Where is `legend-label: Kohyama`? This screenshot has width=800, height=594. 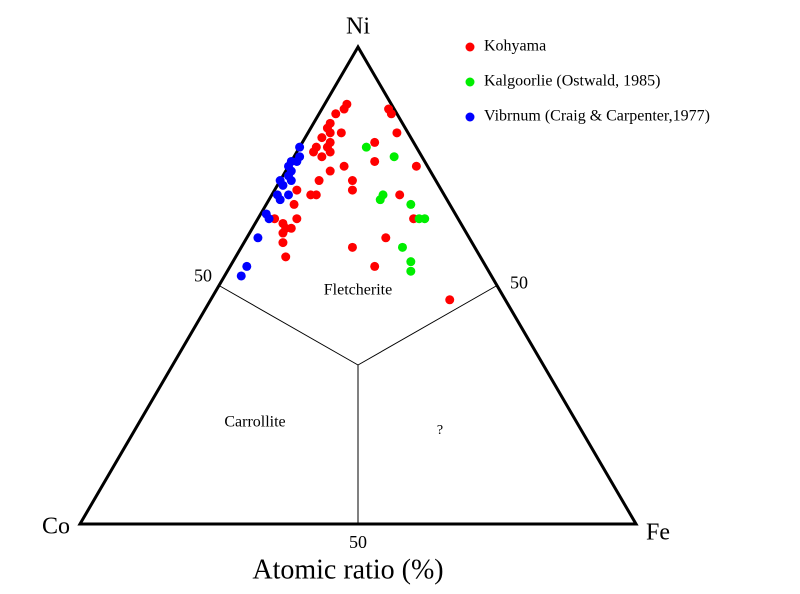
legend-label: Kohyama is located at coordinates (515, 46).